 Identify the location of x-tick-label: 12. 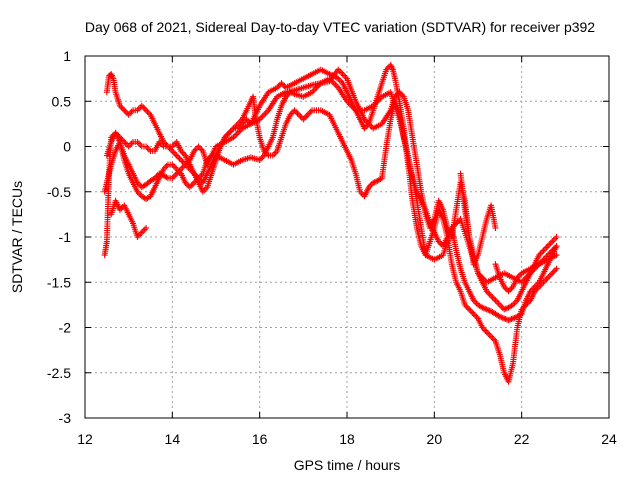
(85, 439).